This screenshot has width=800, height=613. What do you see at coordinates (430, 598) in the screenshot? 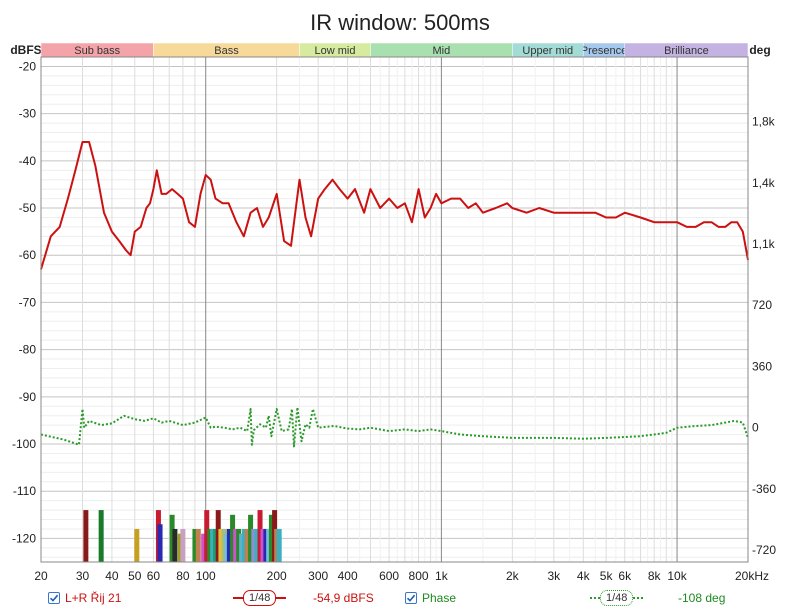
I see `legend-series-2: Phase` at bounding box center [430, 598].